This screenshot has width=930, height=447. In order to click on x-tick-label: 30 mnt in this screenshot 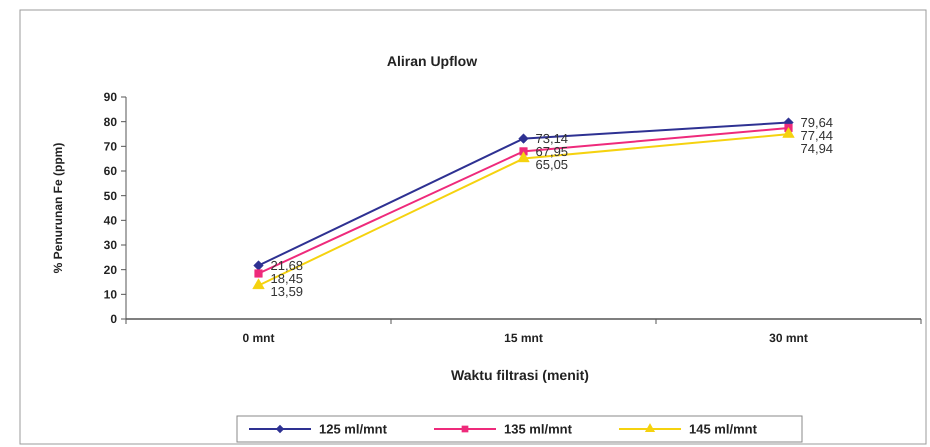, I will do `click(788, 338)`.